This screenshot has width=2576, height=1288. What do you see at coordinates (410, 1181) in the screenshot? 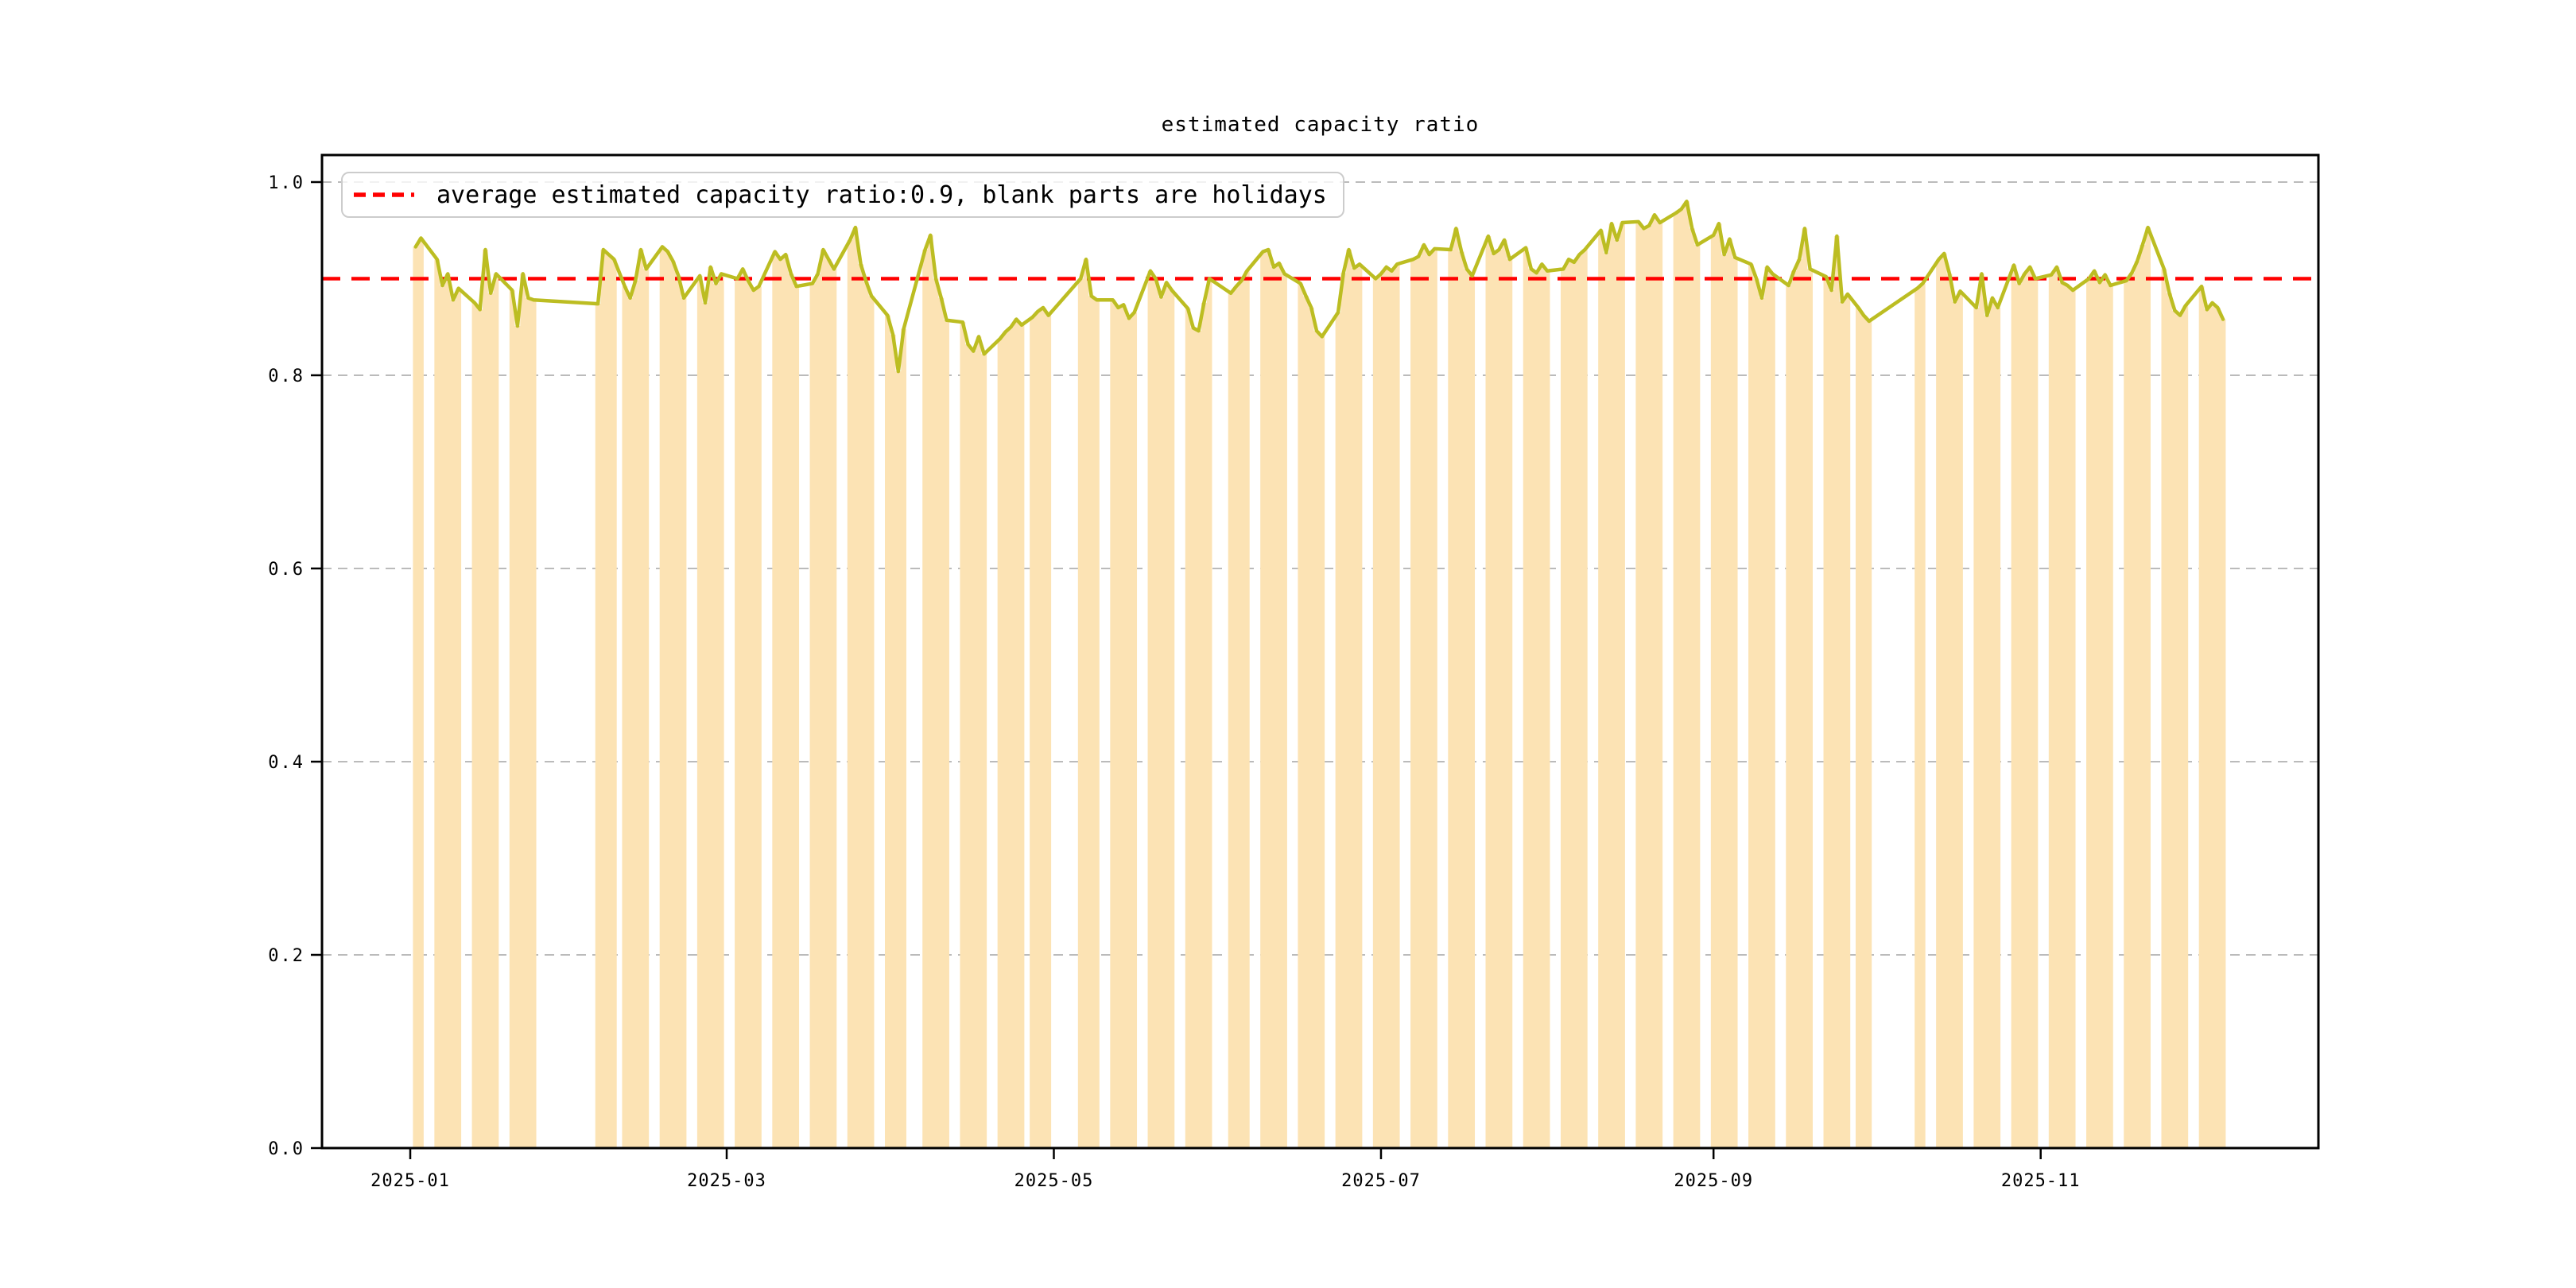
I see `x-tick-label: 2025-01` at bounding box center [410, 1181].